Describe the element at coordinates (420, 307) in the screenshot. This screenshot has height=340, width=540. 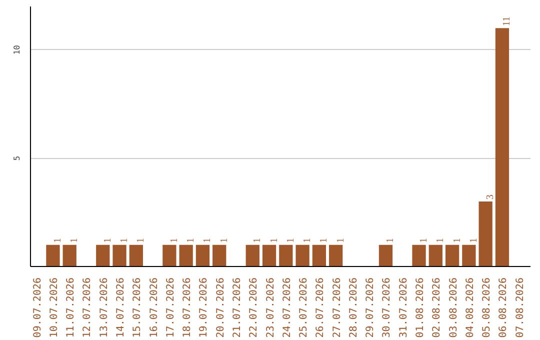
I see `x-tick-label: 01.08.2026` at that location.